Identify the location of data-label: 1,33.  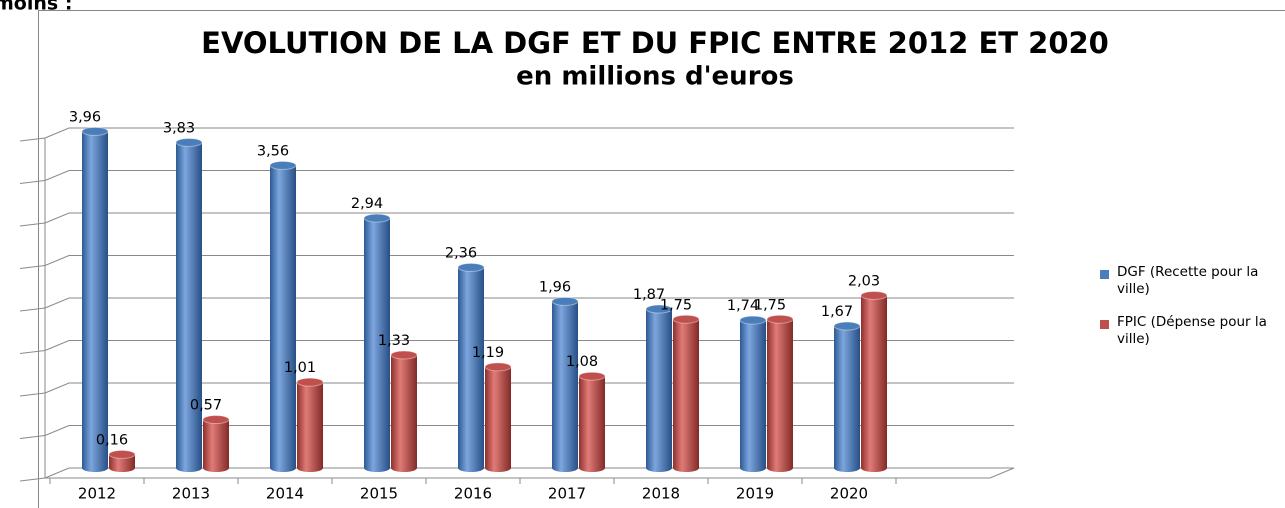
(394, 341).